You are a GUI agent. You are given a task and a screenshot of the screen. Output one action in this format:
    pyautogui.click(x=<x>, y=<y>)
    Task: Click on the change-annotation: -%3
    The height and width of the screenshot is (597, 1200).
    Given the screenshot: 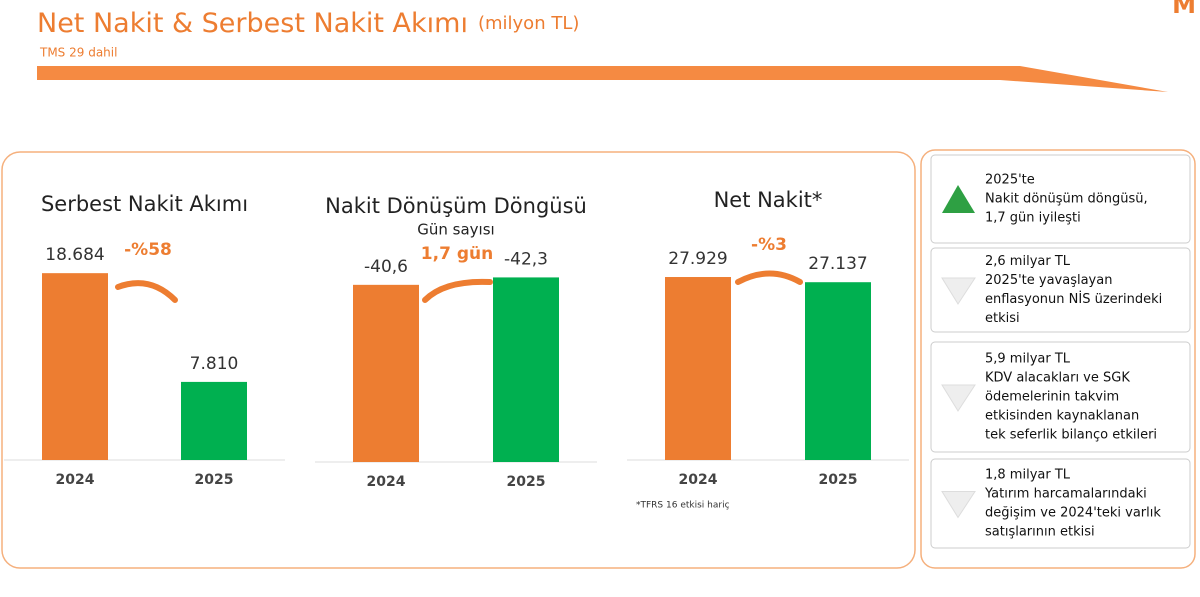 What is the action you would take?
    pyautogui.click(x=769, y=245)
    